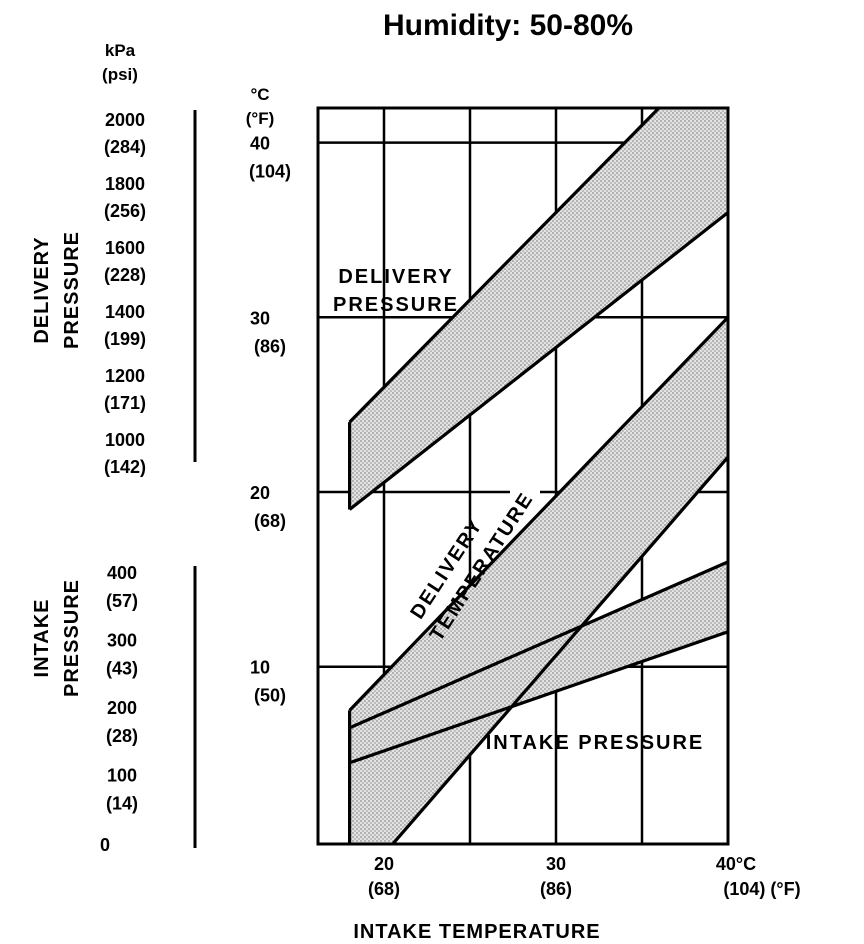 The image size is (864, 944). What do you see at coordinates (260, 668) in the screenshot?
I see `temperature-tick-10: 10` at bounding box center [260, 668].